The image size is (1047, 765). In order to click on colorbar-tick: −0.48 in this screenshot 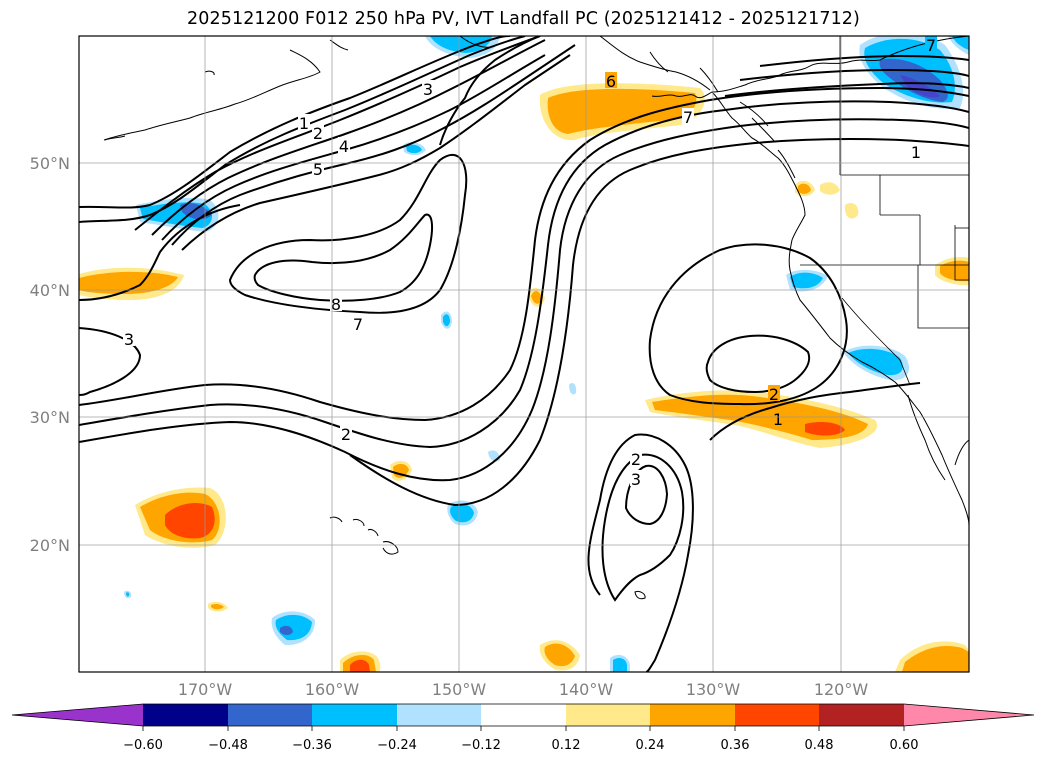, I will do `click(228, 745)`.